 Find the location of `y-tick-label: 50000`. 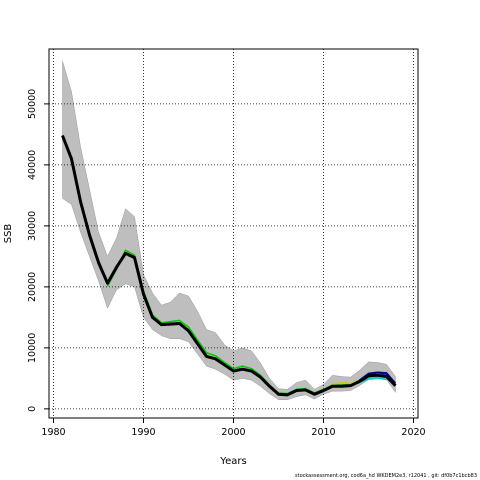

y-tick-label: 50000 is located at coordinates (32, 104).